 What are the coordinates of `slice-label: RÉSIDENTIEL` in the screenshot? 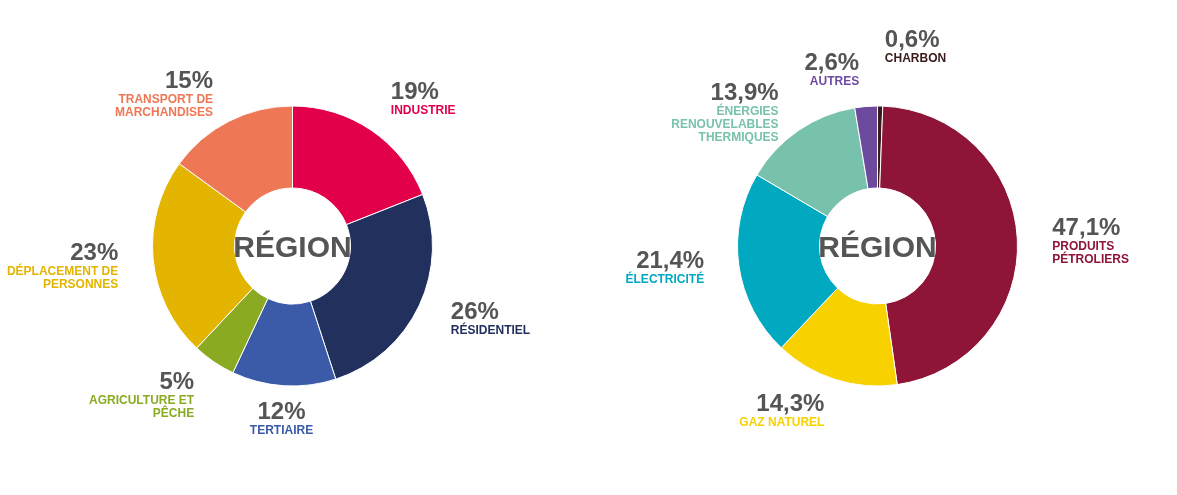 It's located at (490, 329).